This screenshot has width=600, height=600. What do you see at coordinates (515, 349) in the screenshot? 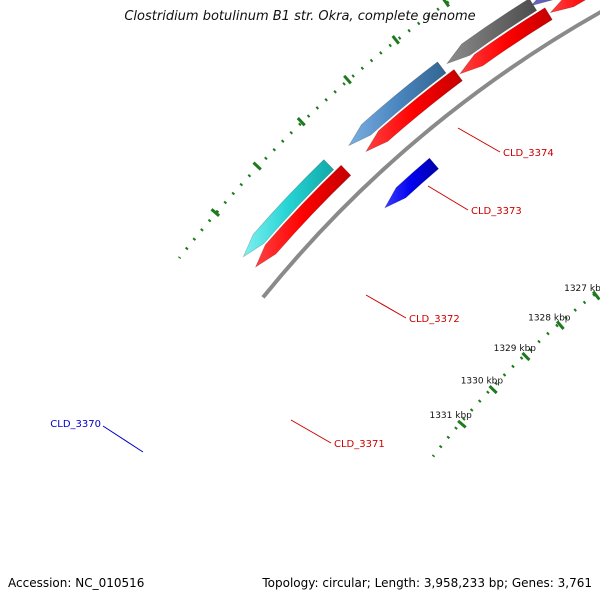
I see `kbp-tick-label: 1329 kbp` at bounding box center [515, 349].